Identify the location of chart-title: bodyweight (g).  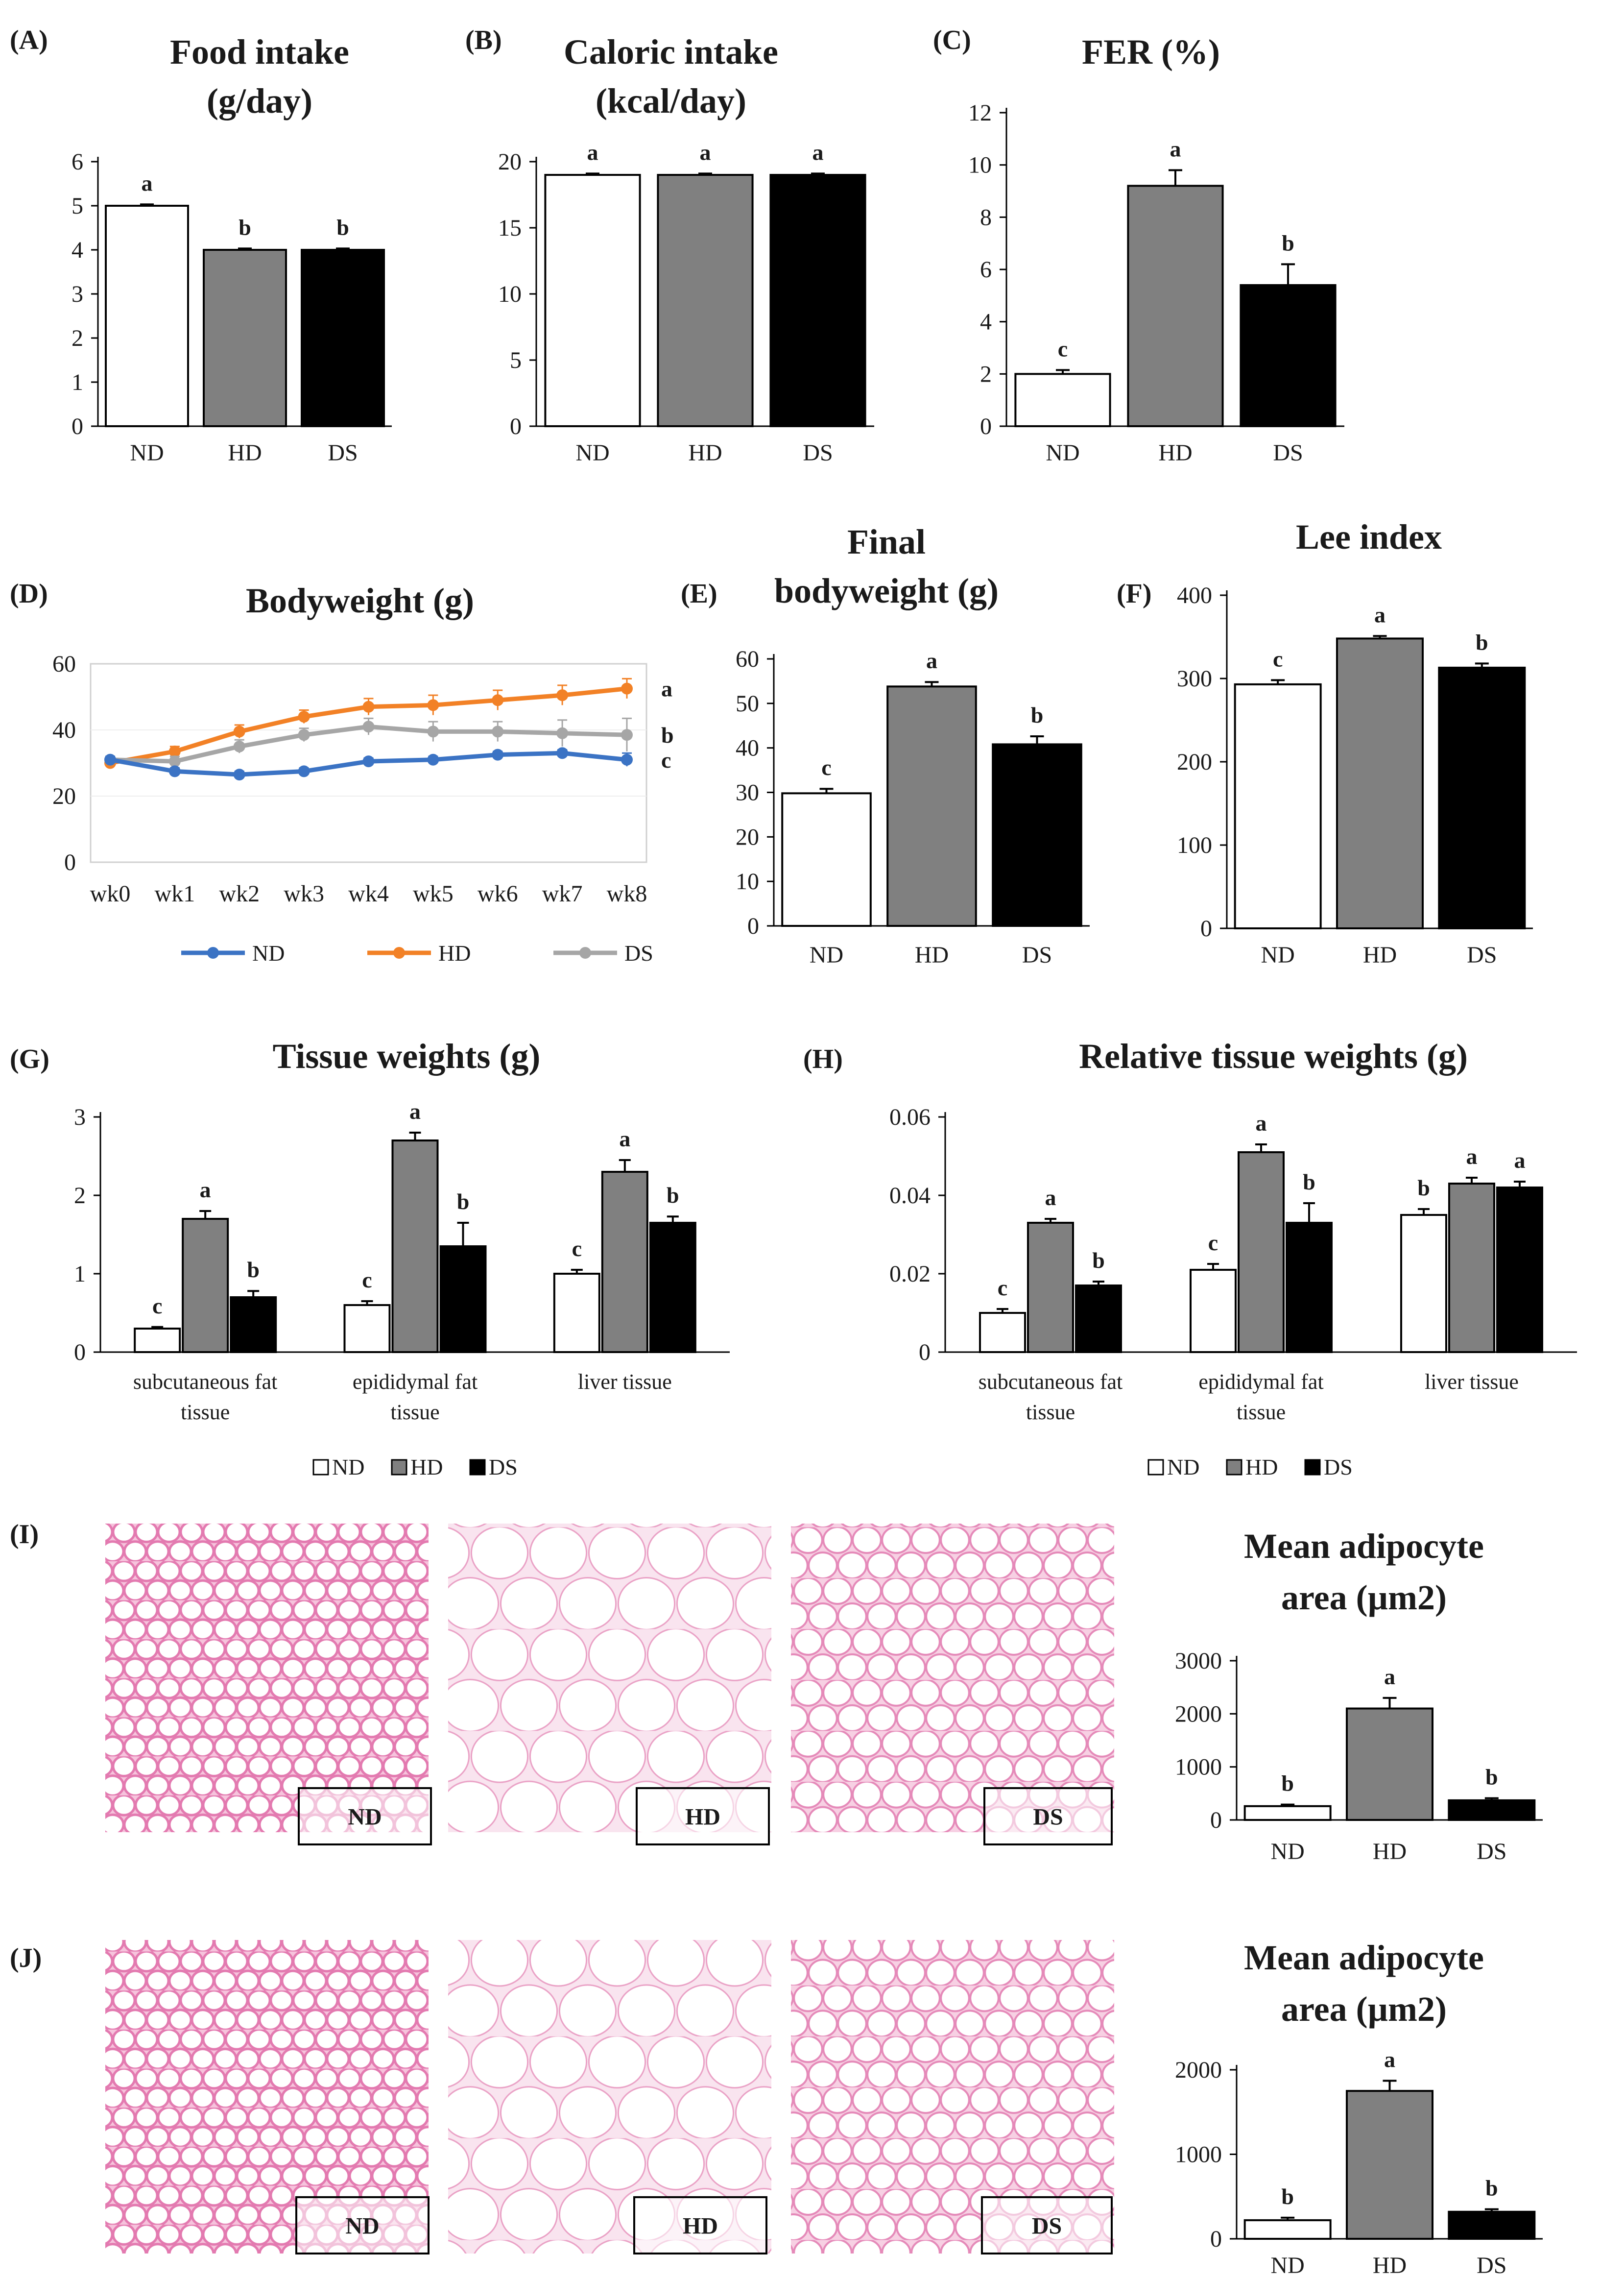
(886, 590).